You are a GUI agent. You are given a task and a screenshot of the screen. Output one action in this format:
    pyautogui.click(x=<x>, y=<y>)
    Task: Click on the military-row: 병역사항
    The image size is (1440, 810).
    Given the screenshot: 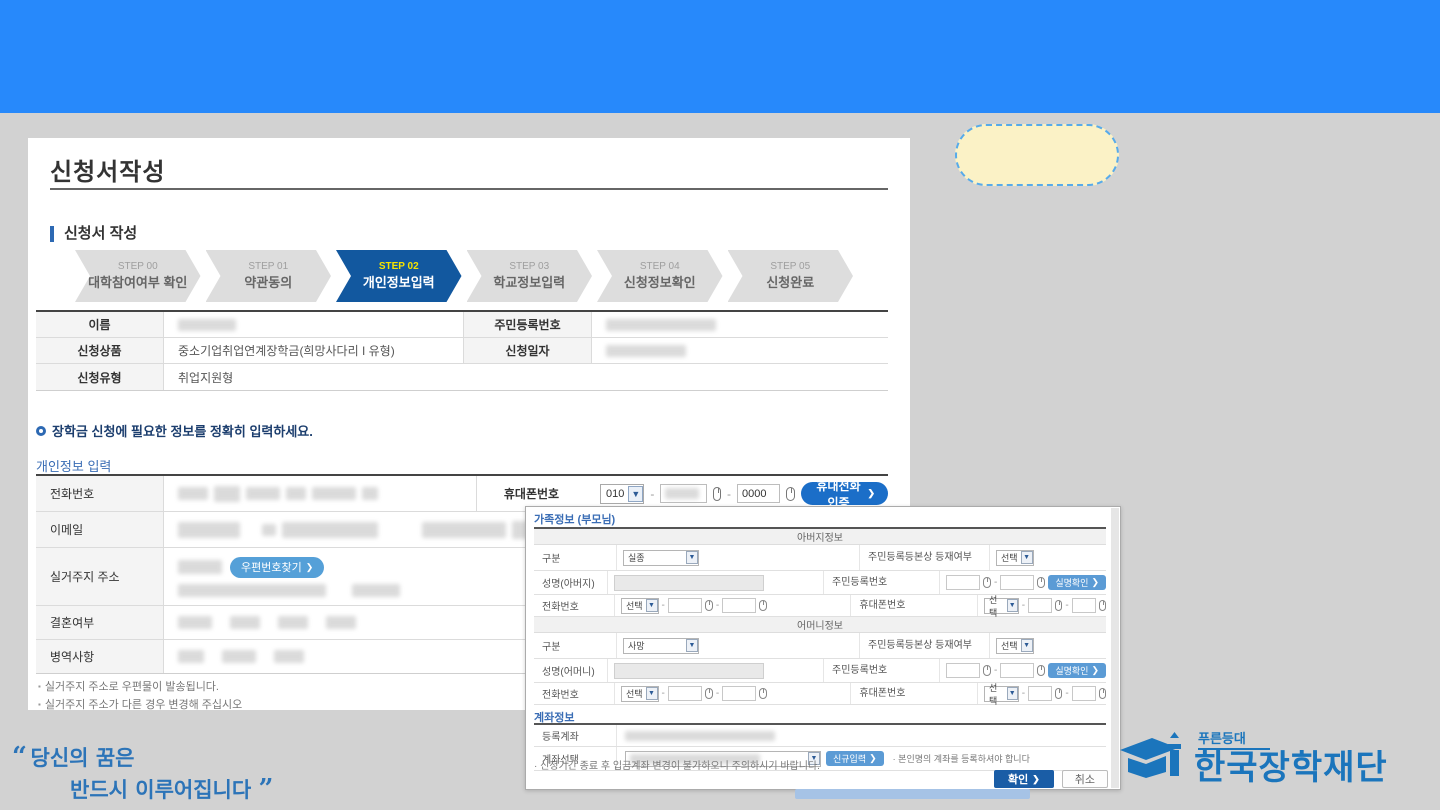 What is the action you would take?
    pyautogui.click(x=462, y=657)
    